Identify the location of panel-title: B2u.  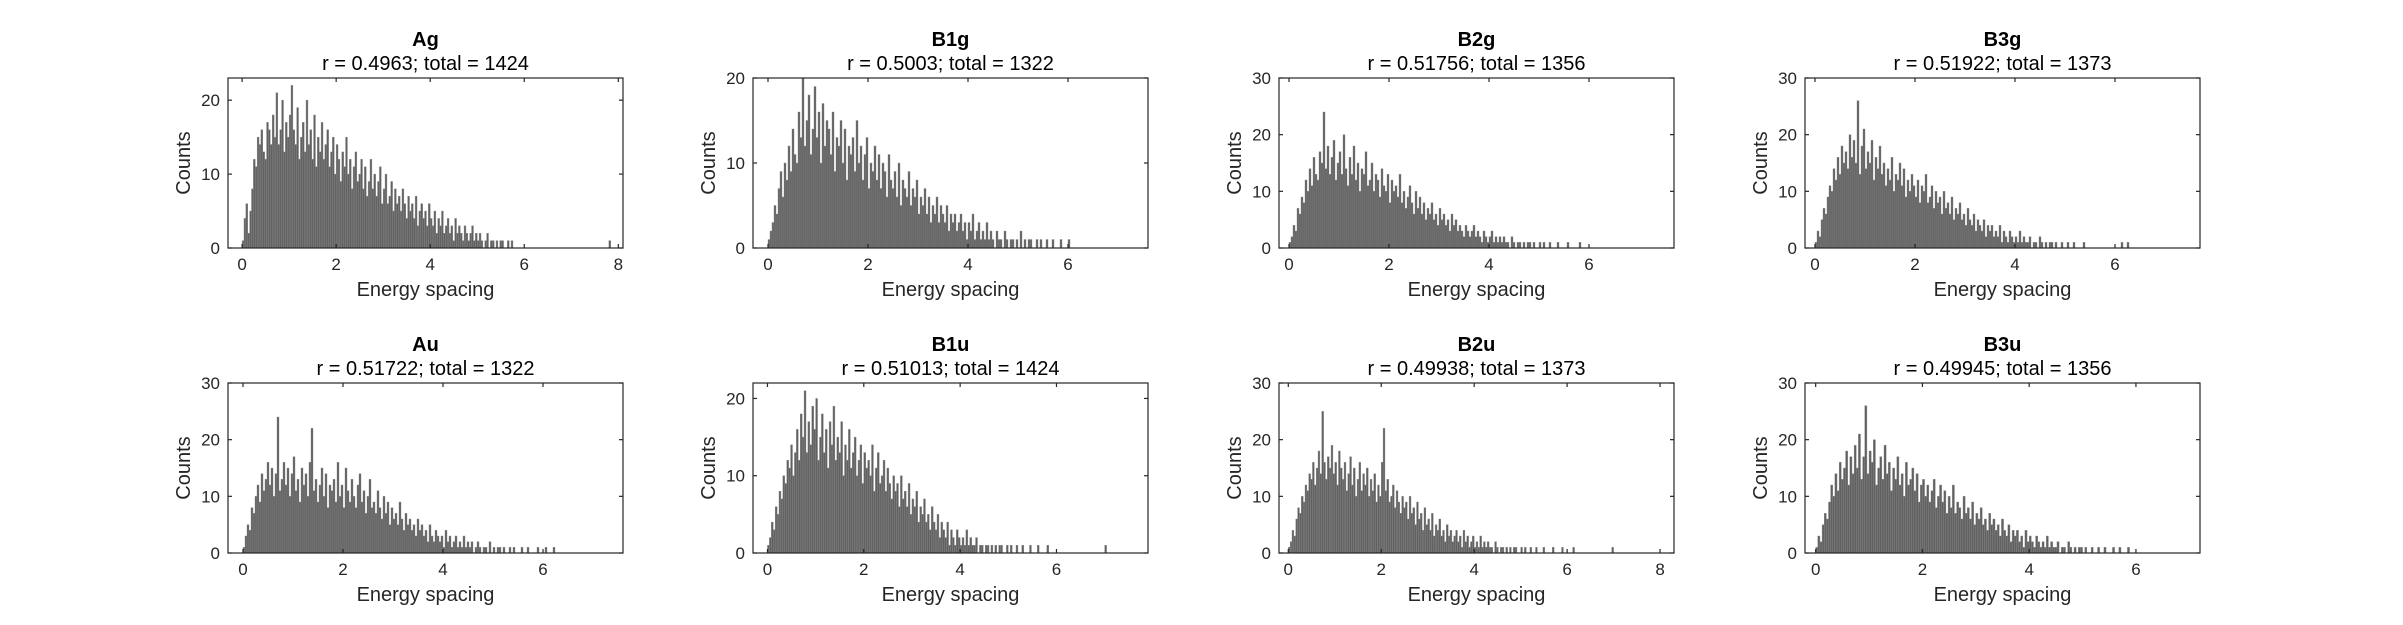
(1477, 345).